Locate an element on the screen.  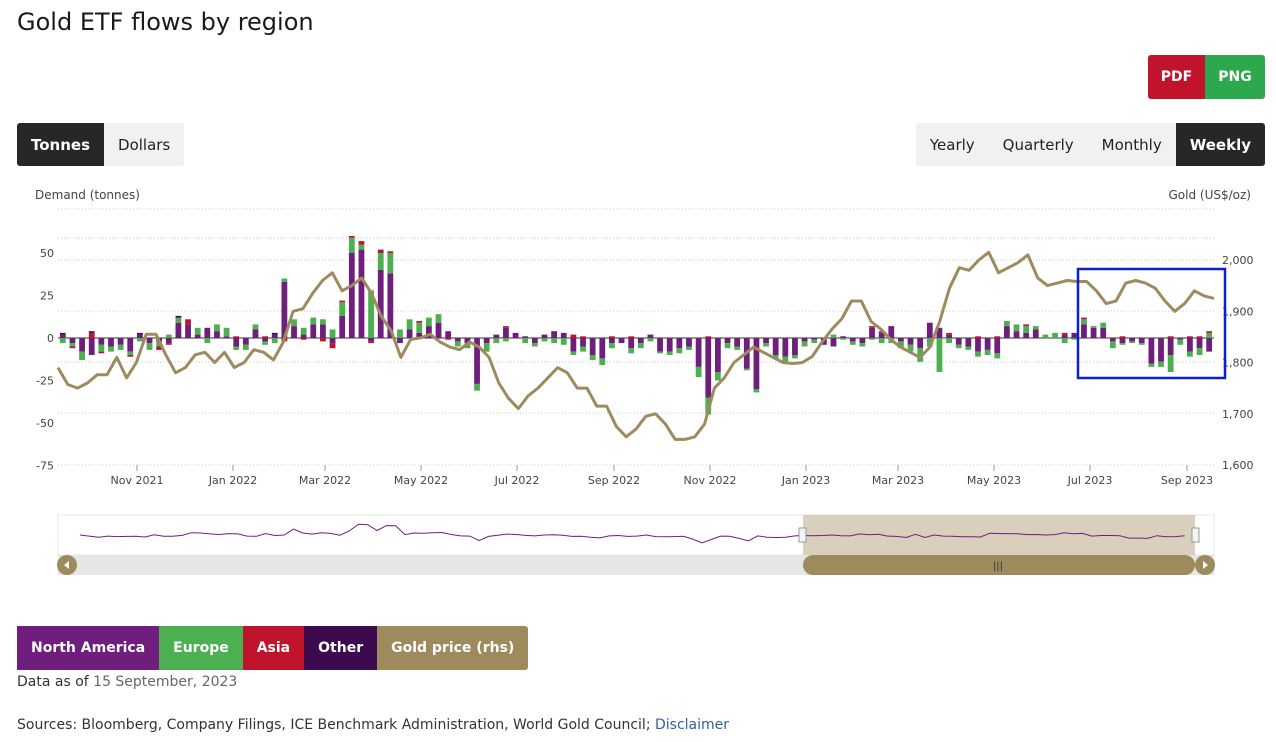
legend-north-america: North America is located at coordinates (88, 648).